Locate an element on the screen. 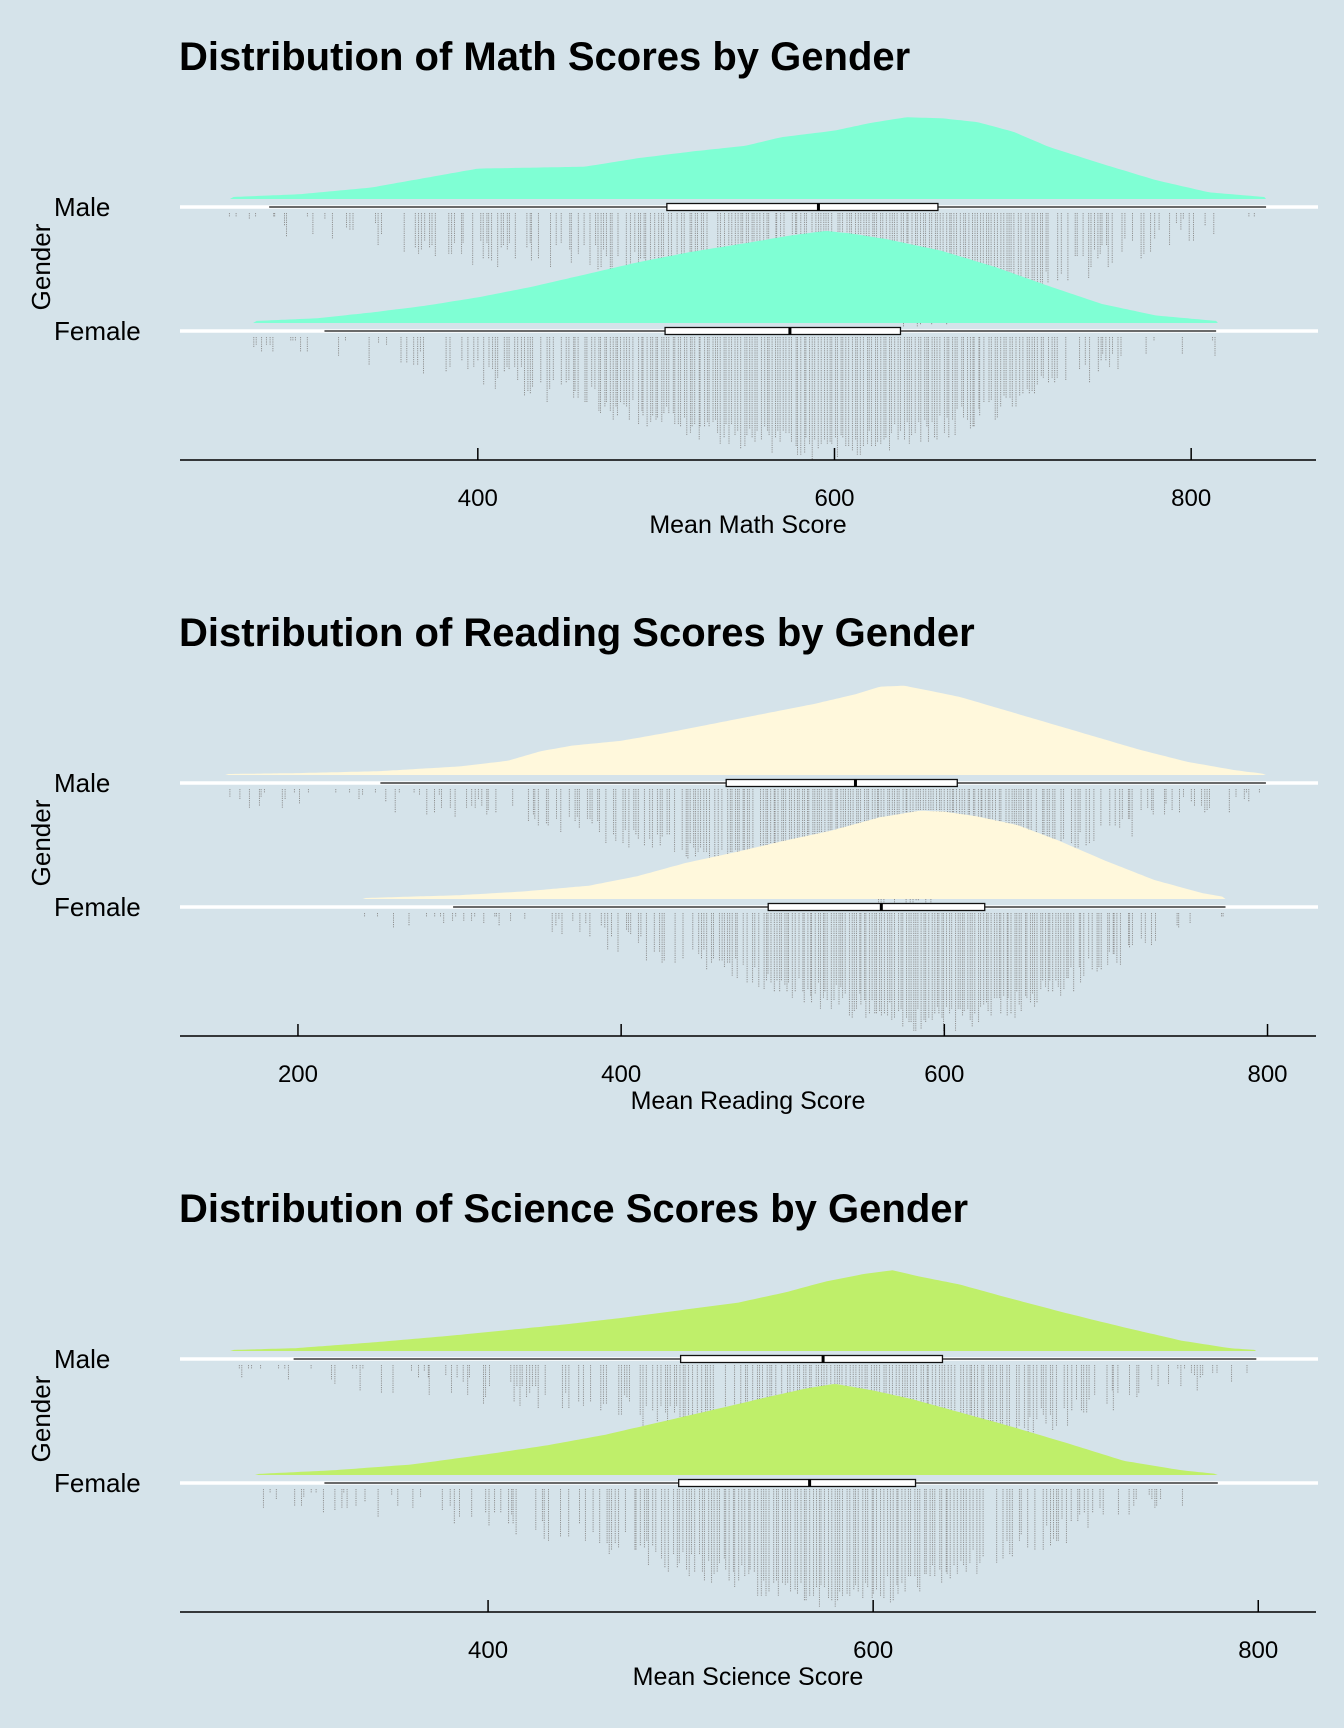 The height and width of the screenshot is (1728, 1344). chart-3-category-label-female: Female is located at coordinates (97, 1483).